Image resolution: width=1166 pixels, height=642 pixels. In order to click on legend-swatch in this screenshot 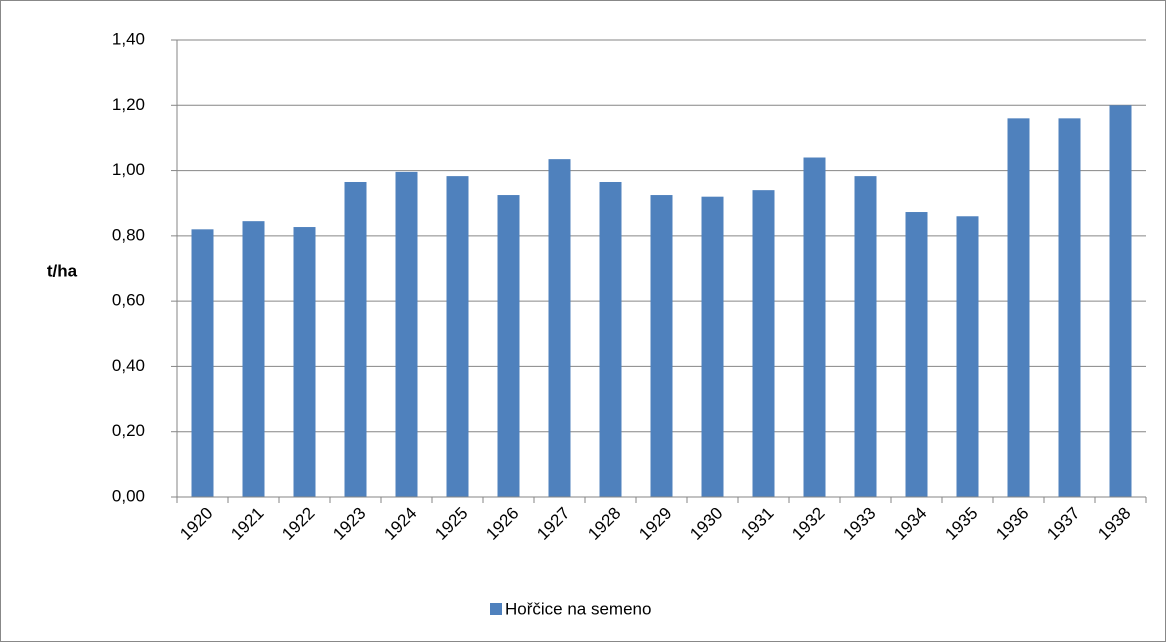, I will do `click(496, 609)`.